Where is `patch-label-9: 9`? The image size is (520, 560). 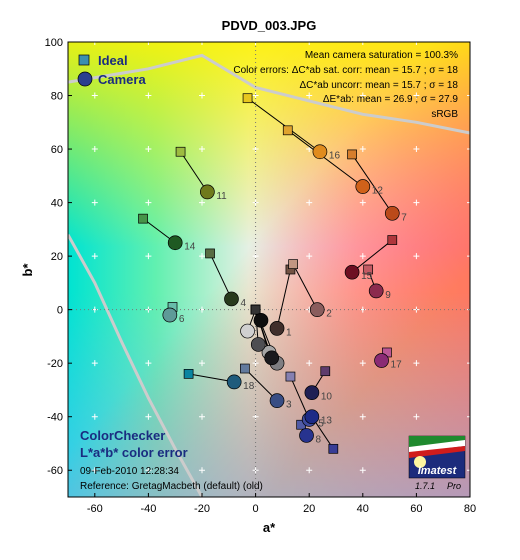 patch-label-9: 9 is located at coordinates (388, 295).